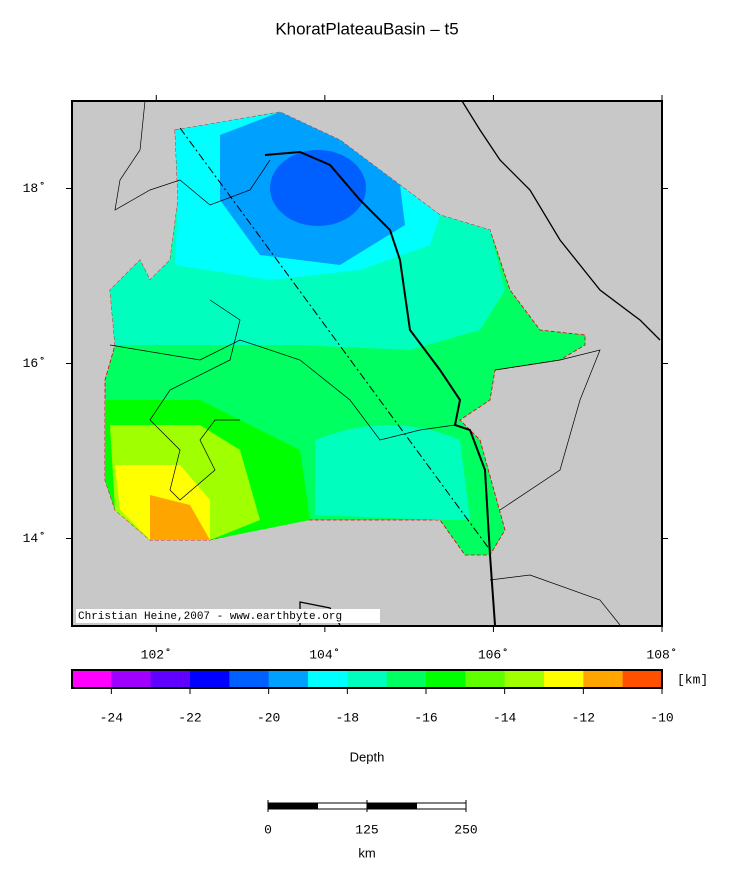  What do you see at coordinates (268, 829) in the screenshot?
I see `scalebar-tick-label: 0` at bounding box center [268, 829].